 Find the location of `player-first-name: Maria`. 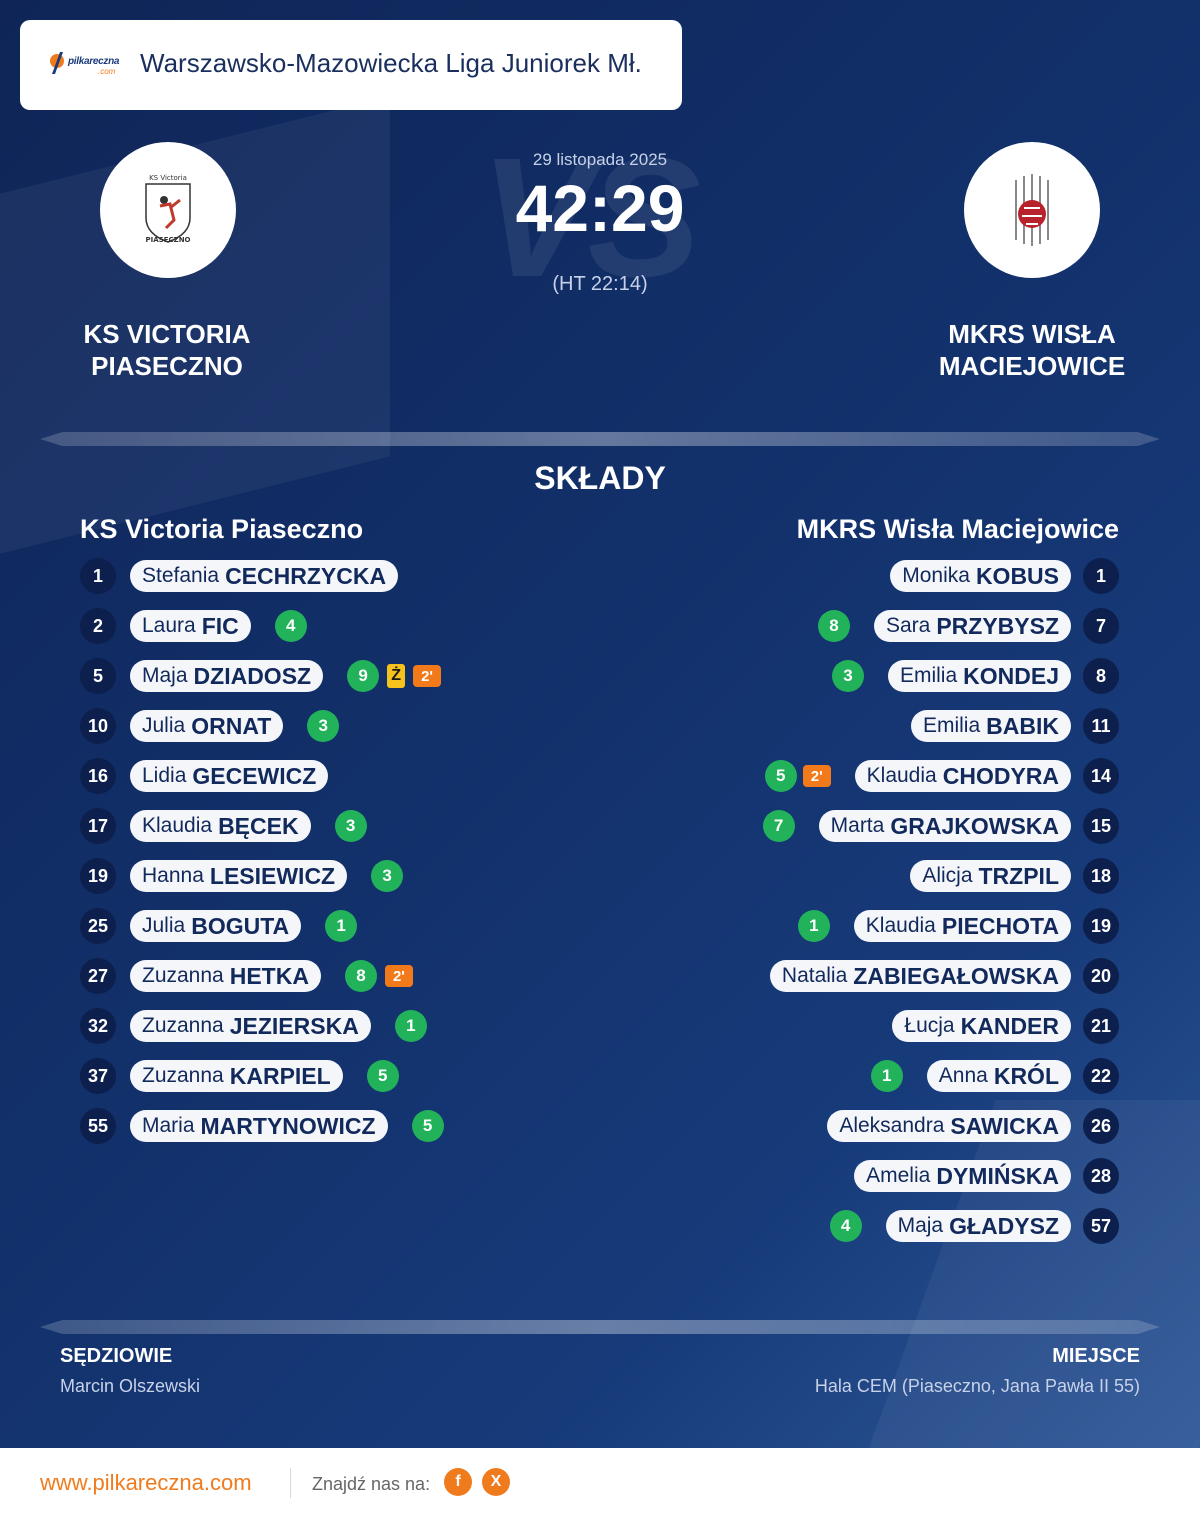

player-first-name: Maria is located at coordinates (168, 1125).